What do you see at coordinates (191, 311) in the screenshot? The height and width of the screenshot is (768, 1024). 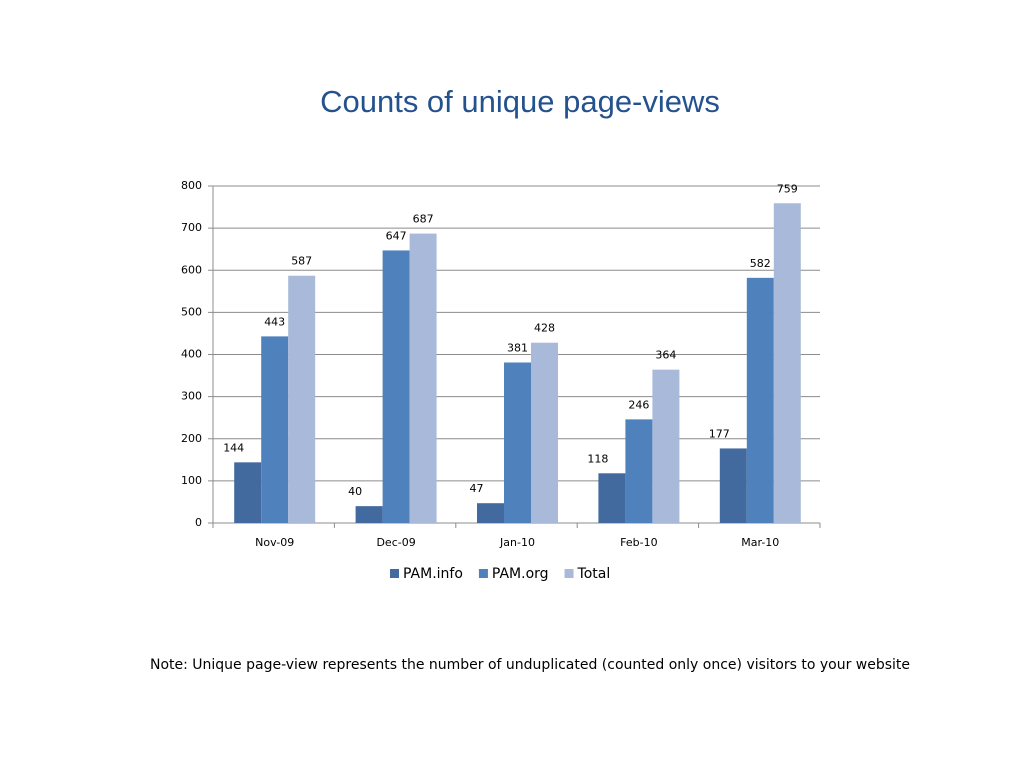 I see `y-tick-label: 500` at bounding box center [191, 311].